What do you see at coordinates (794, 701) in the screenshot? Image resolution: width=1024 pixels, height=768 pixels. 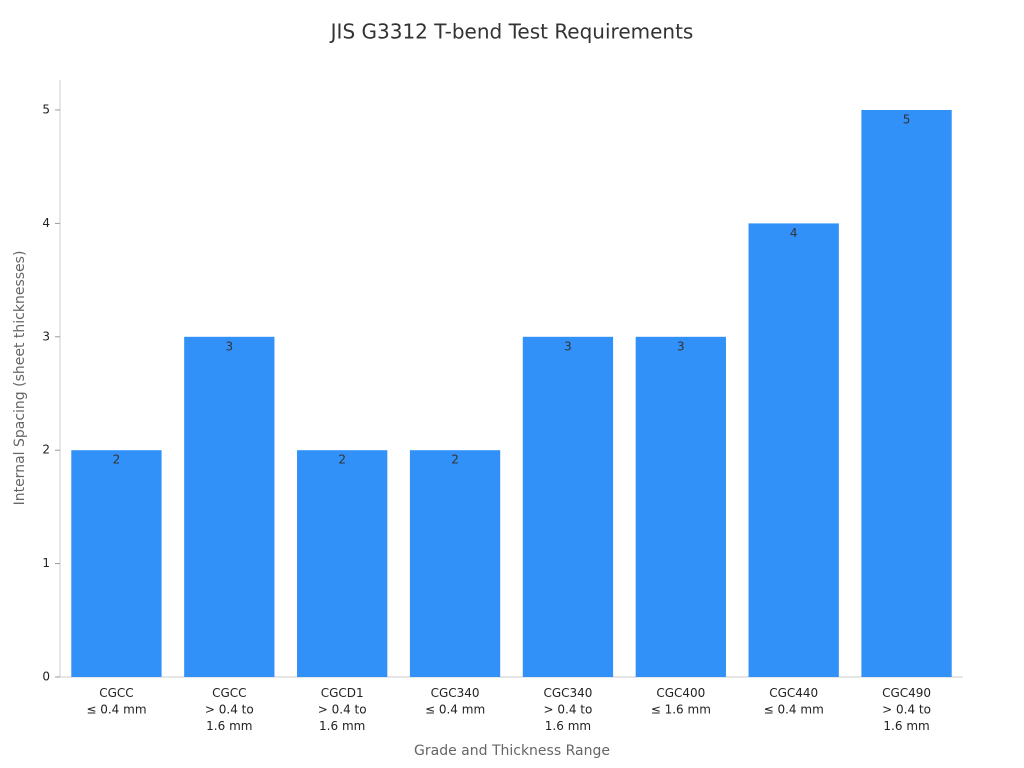 I see `x-tick-label: CGC440 ≤ 0.4 mm` at bounding box center [794, 701].